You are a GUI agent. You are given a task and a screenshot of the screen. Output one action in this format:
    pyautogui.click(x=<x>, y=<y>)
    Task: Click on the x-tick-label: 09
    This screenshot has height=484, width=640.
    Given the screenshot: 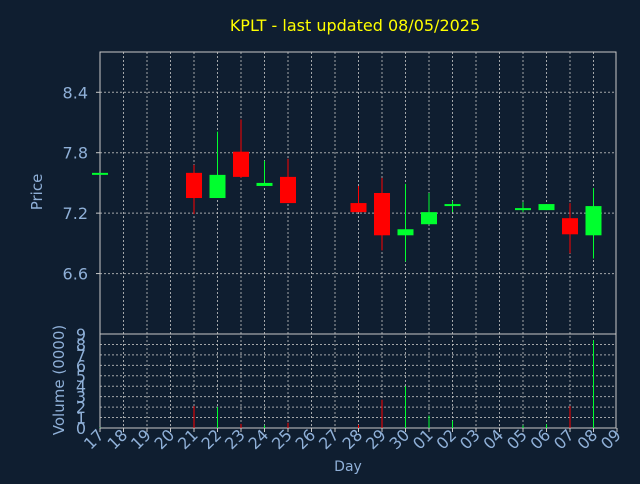 What is the action you would take?
    pyautogui.click(x=611, y=439)
    